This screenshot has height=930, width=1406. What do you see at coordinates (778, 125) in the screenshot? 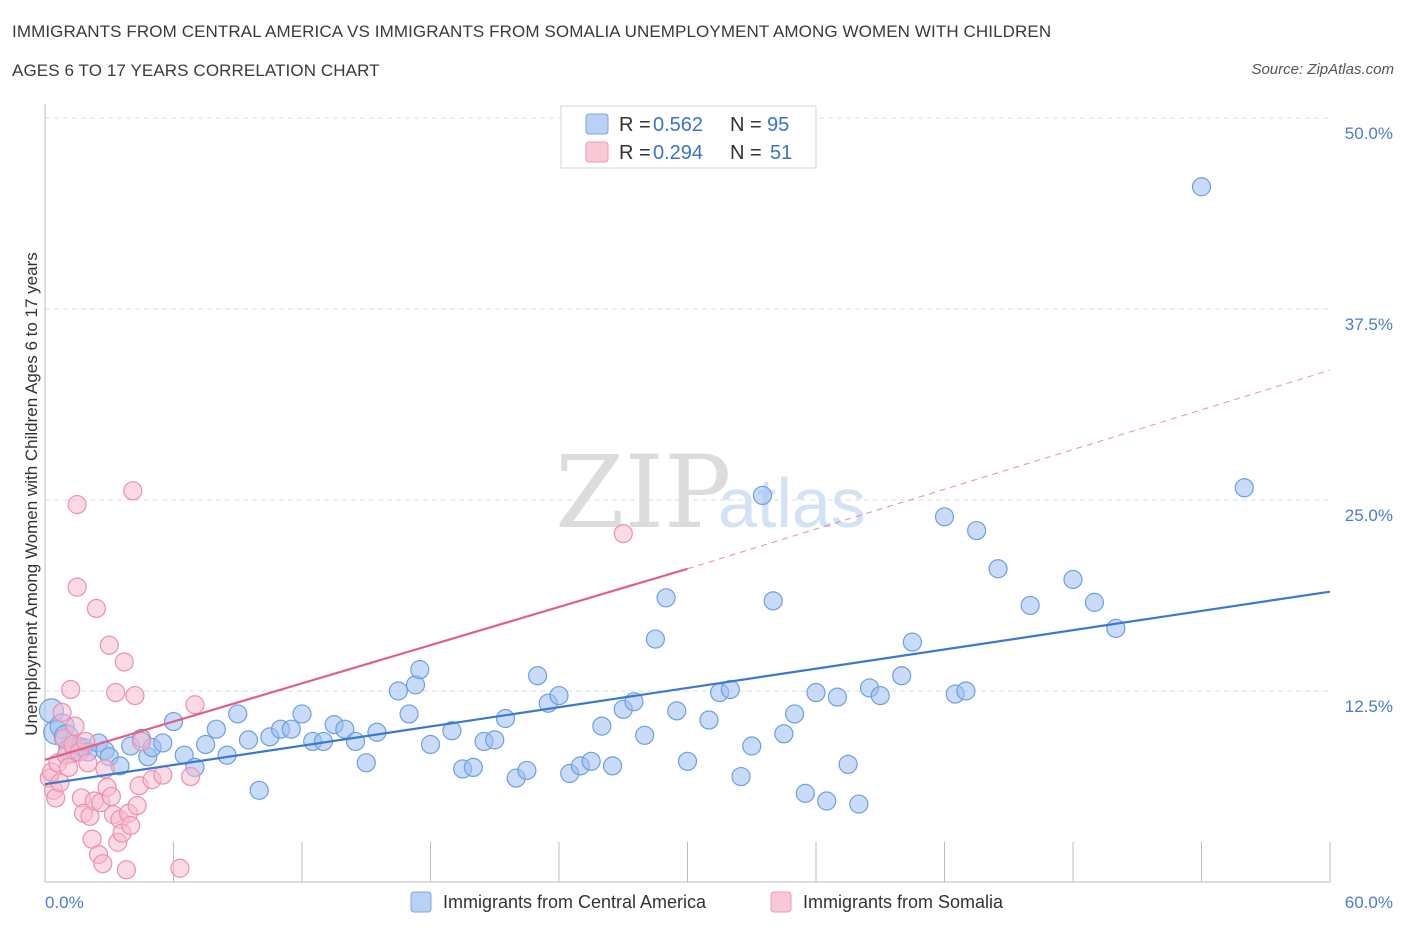
I see `legend-n-value-1: 95` at bounding box center [778, 125].